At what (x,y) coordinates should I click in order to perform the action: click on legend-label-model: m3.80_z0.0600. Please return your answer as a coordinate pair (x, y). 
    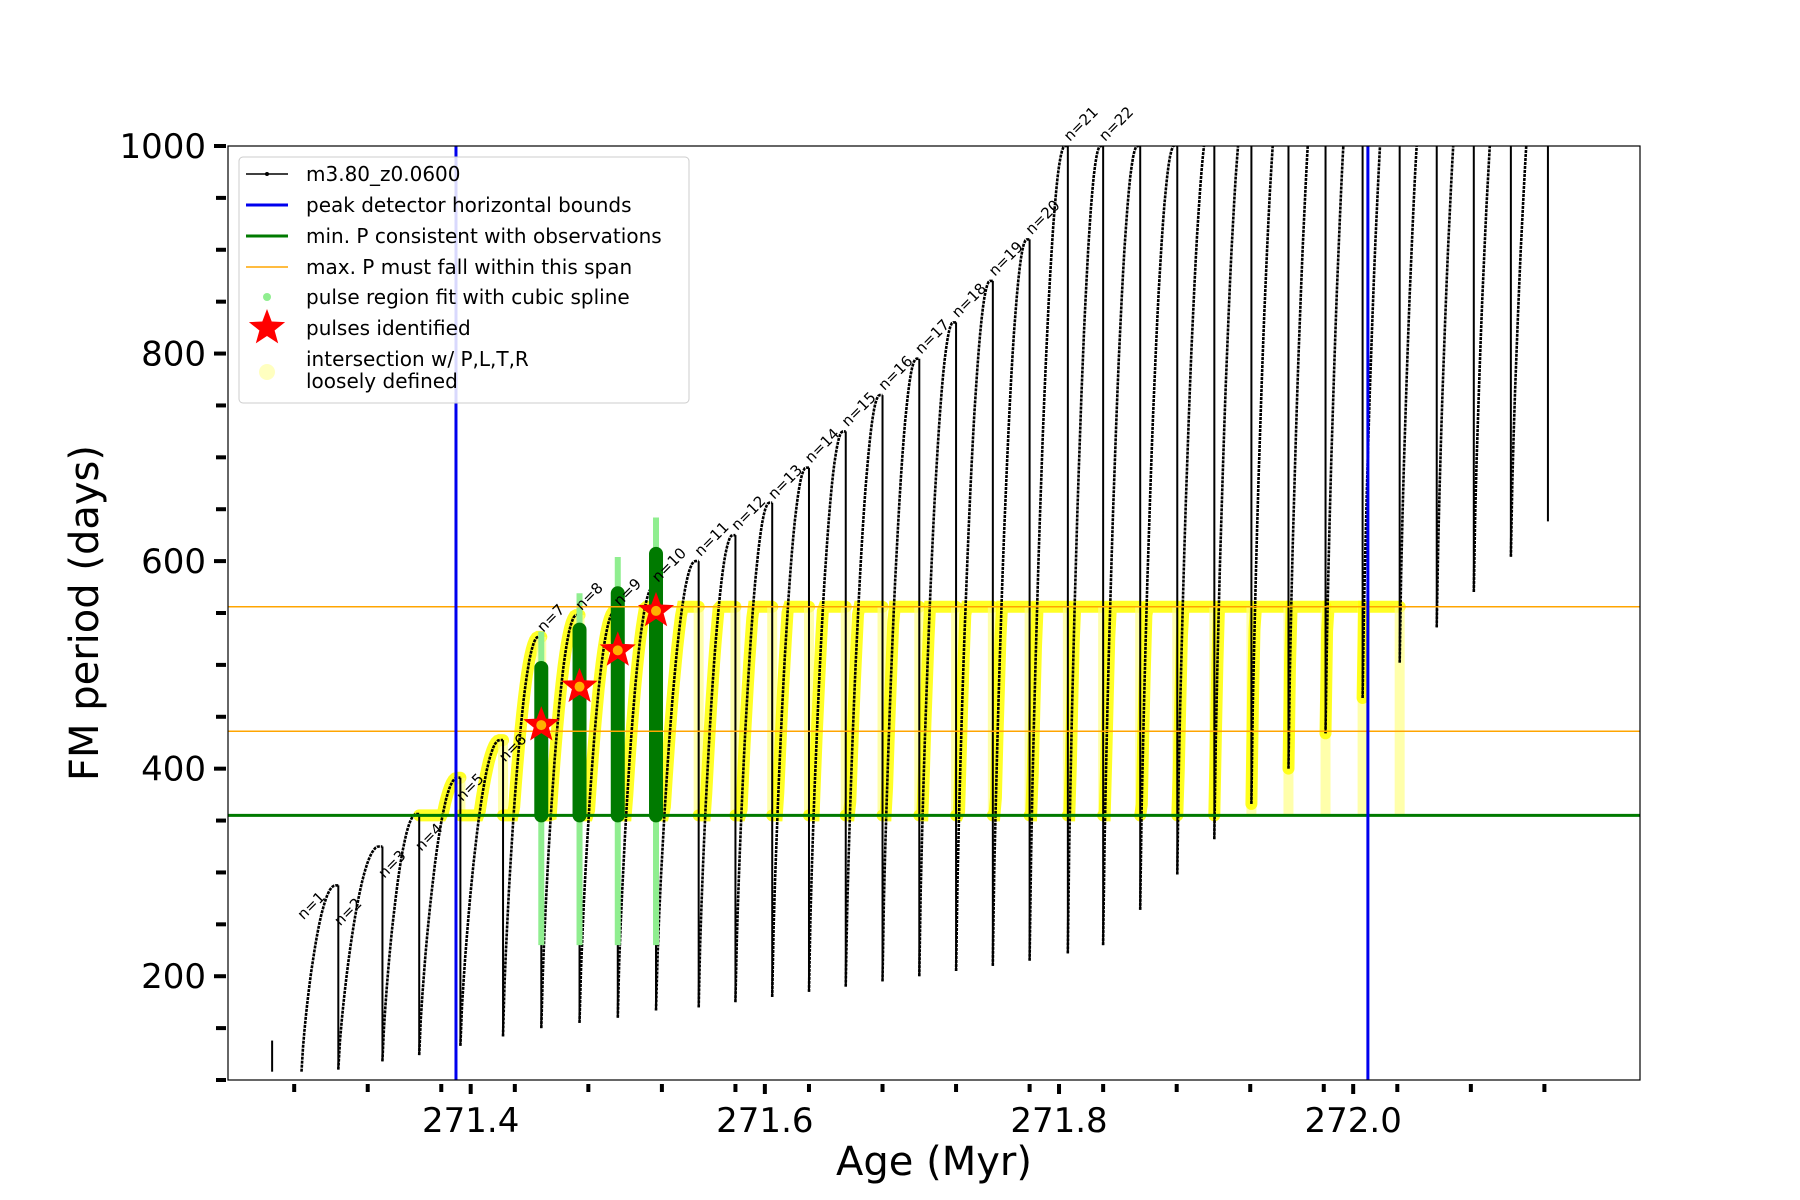
    Looking at the image, I should click on (383, 174).